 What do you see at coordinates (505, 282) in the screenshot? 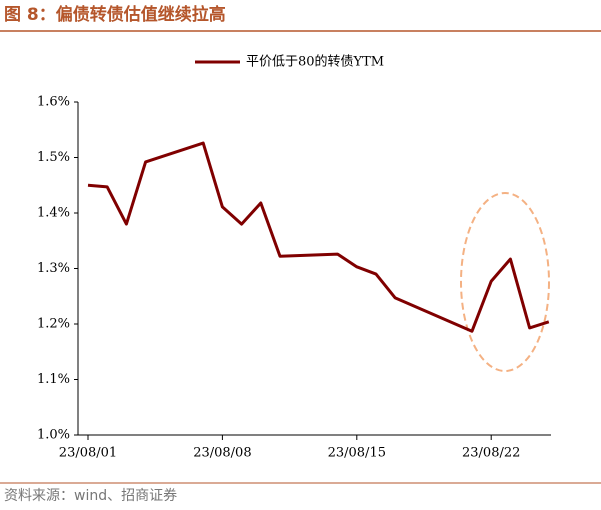
I see `highlight-ellipse` at bounding box center [505, 282].